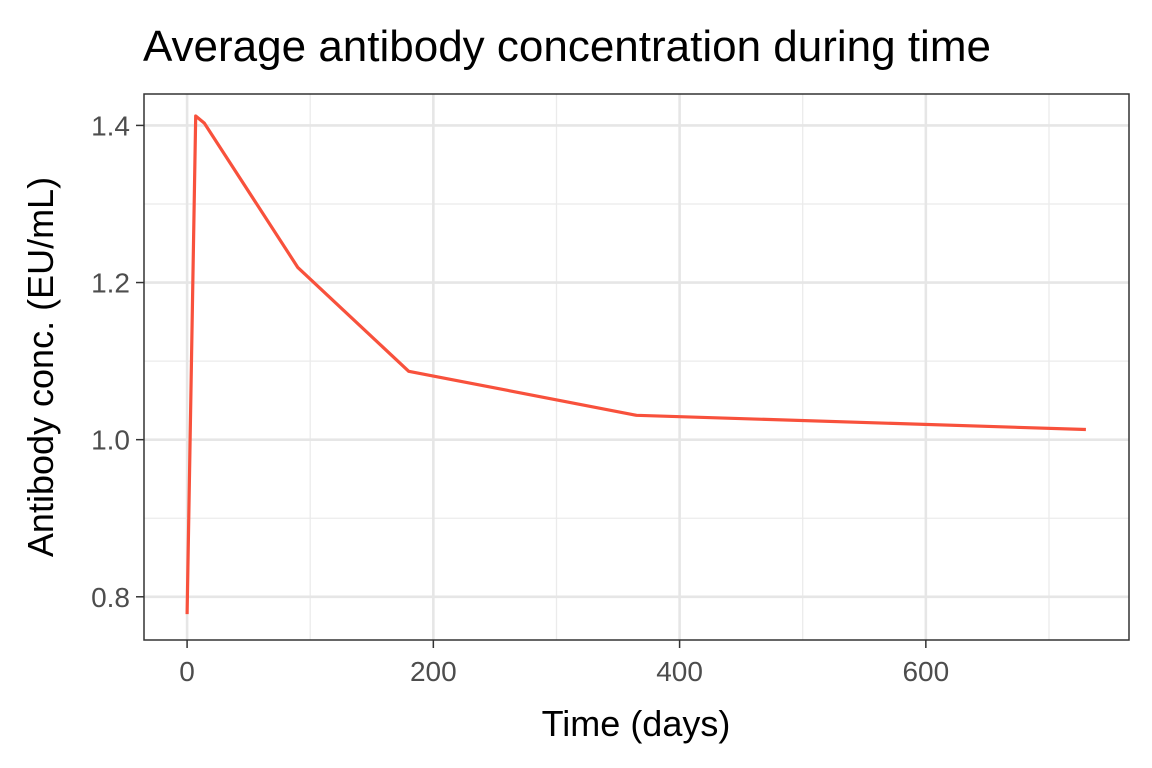  I want to click on x-axis: 0 200 400 600, so click(564, 663).